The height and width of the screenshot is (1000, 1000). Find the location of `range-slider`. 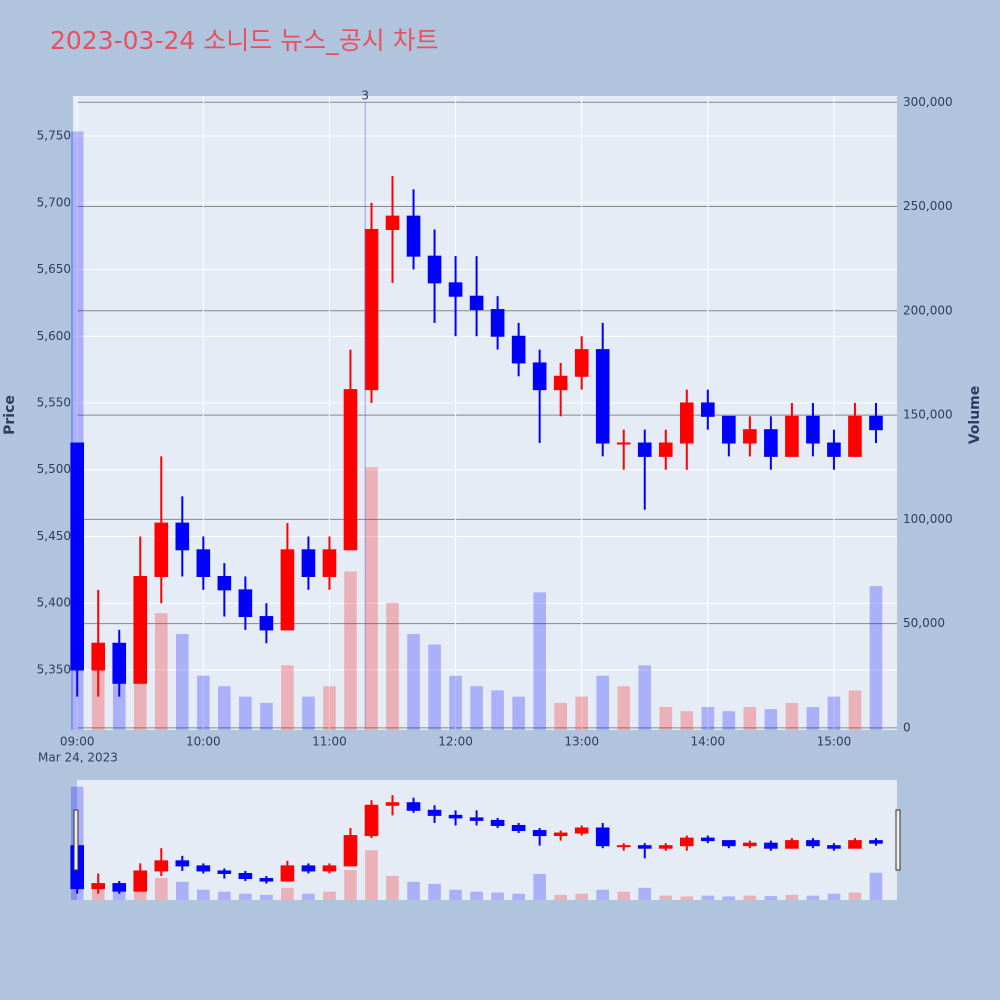

range-slider is located at coordinates (487, 840).